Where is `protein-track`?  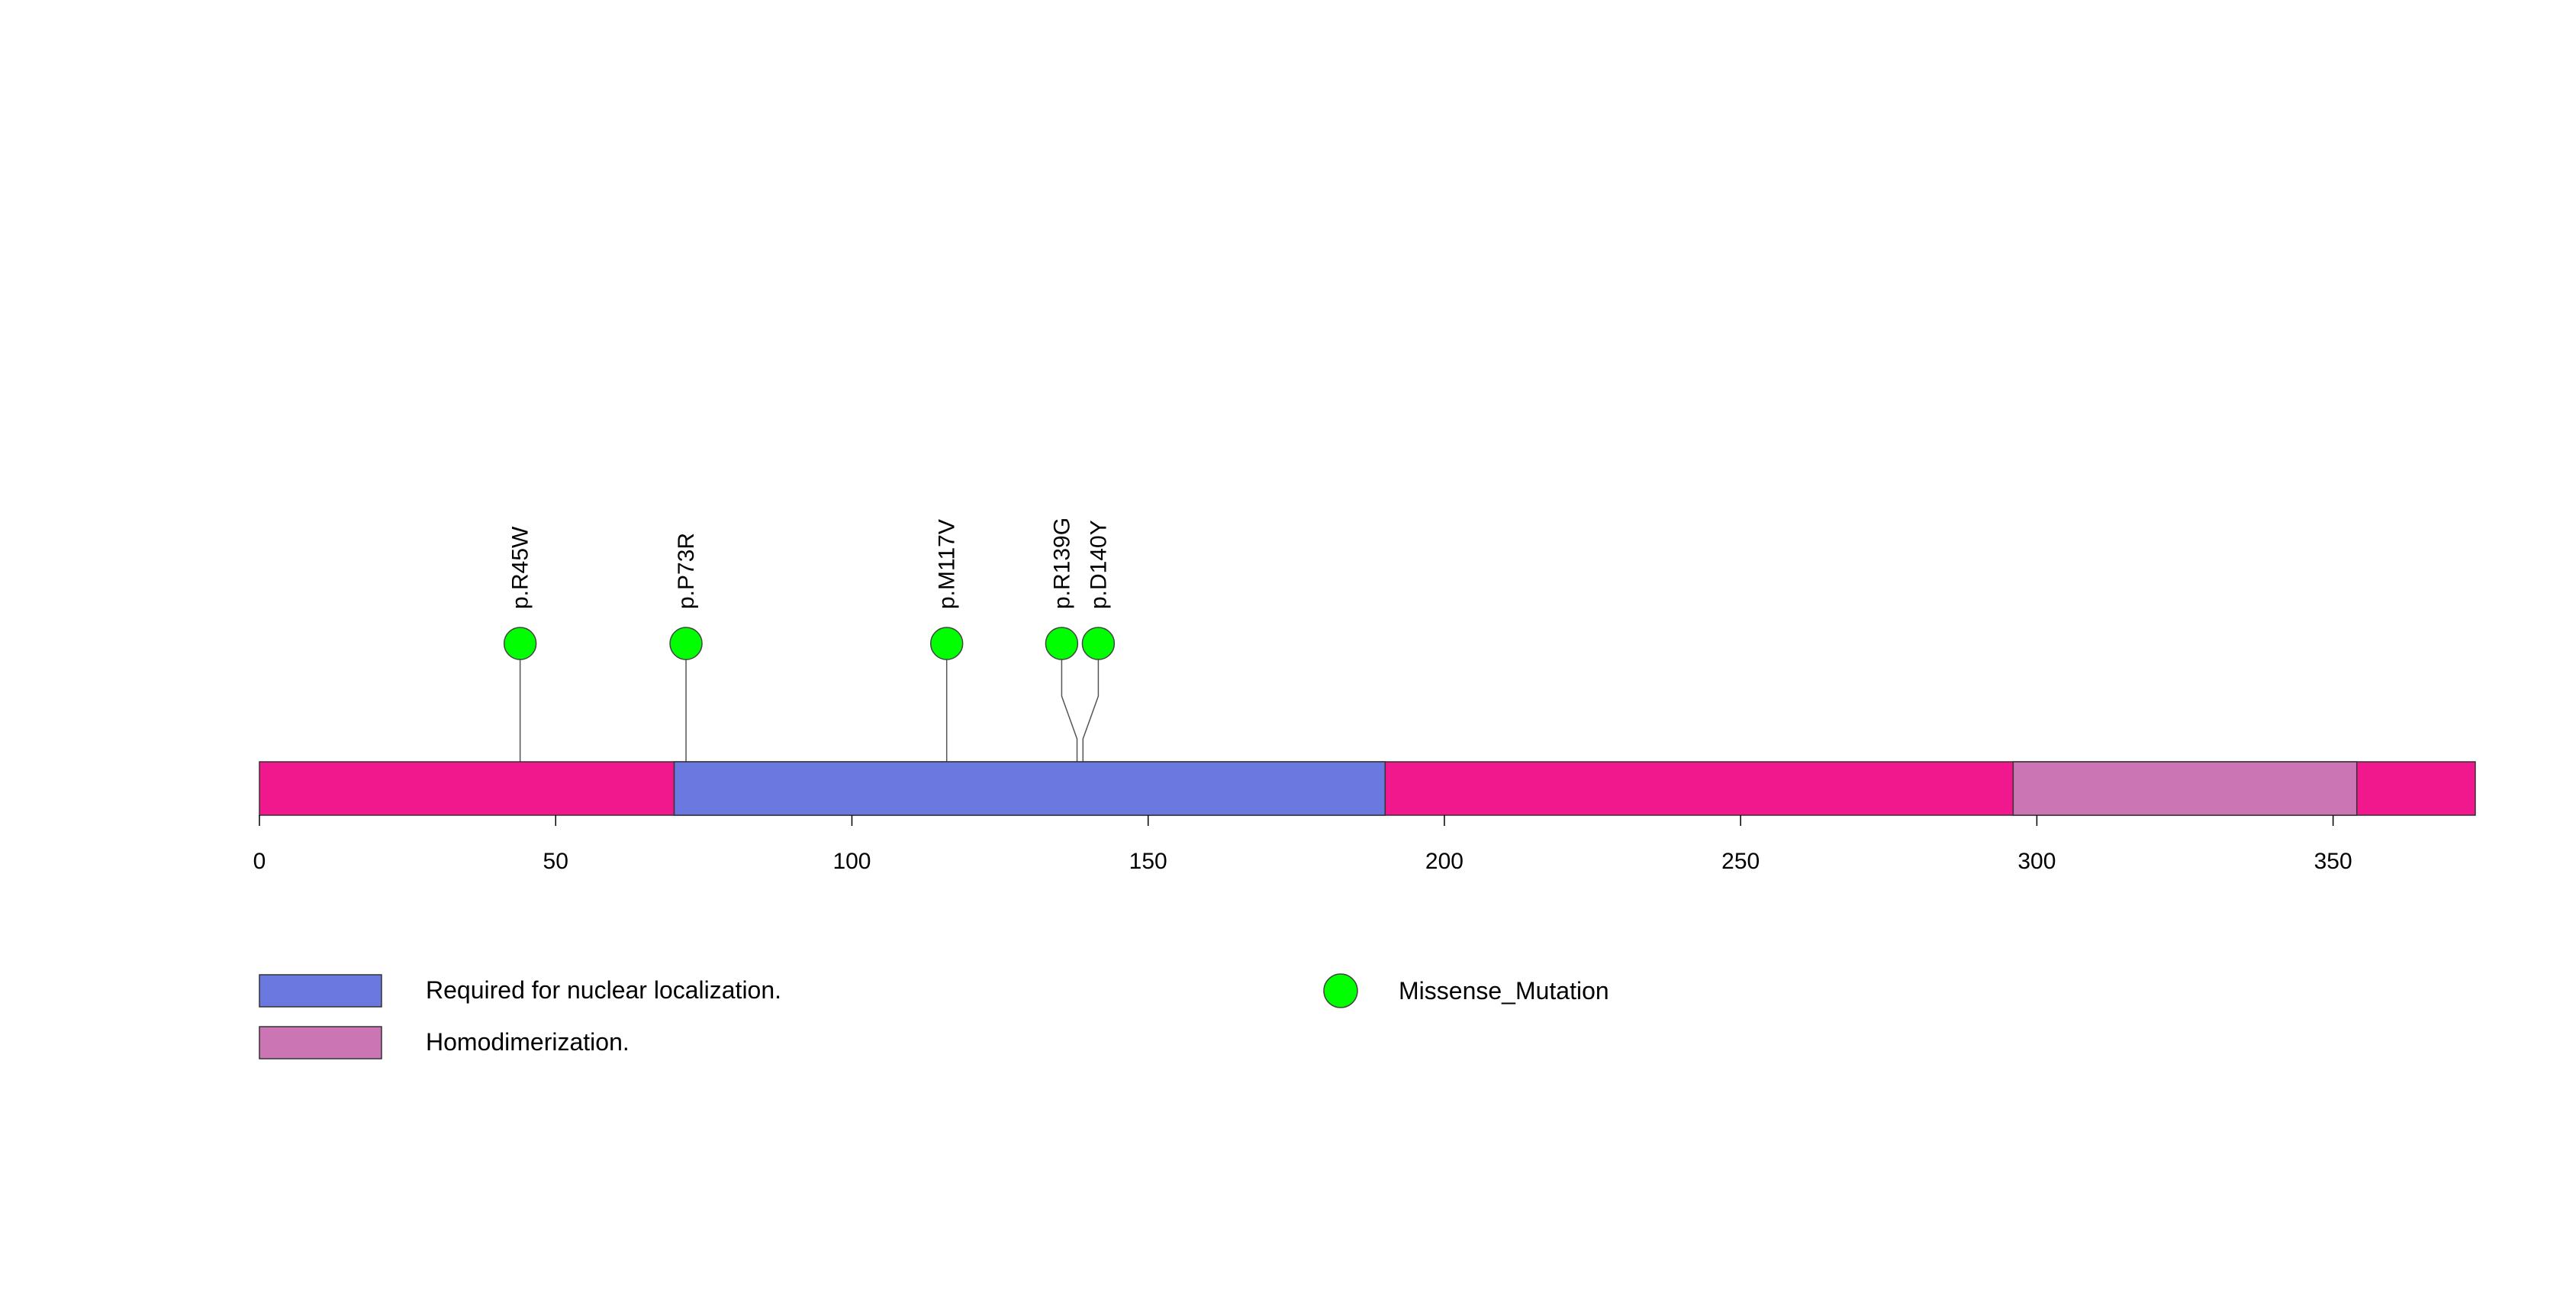 protein-track is located at coordinates (1367, 789).